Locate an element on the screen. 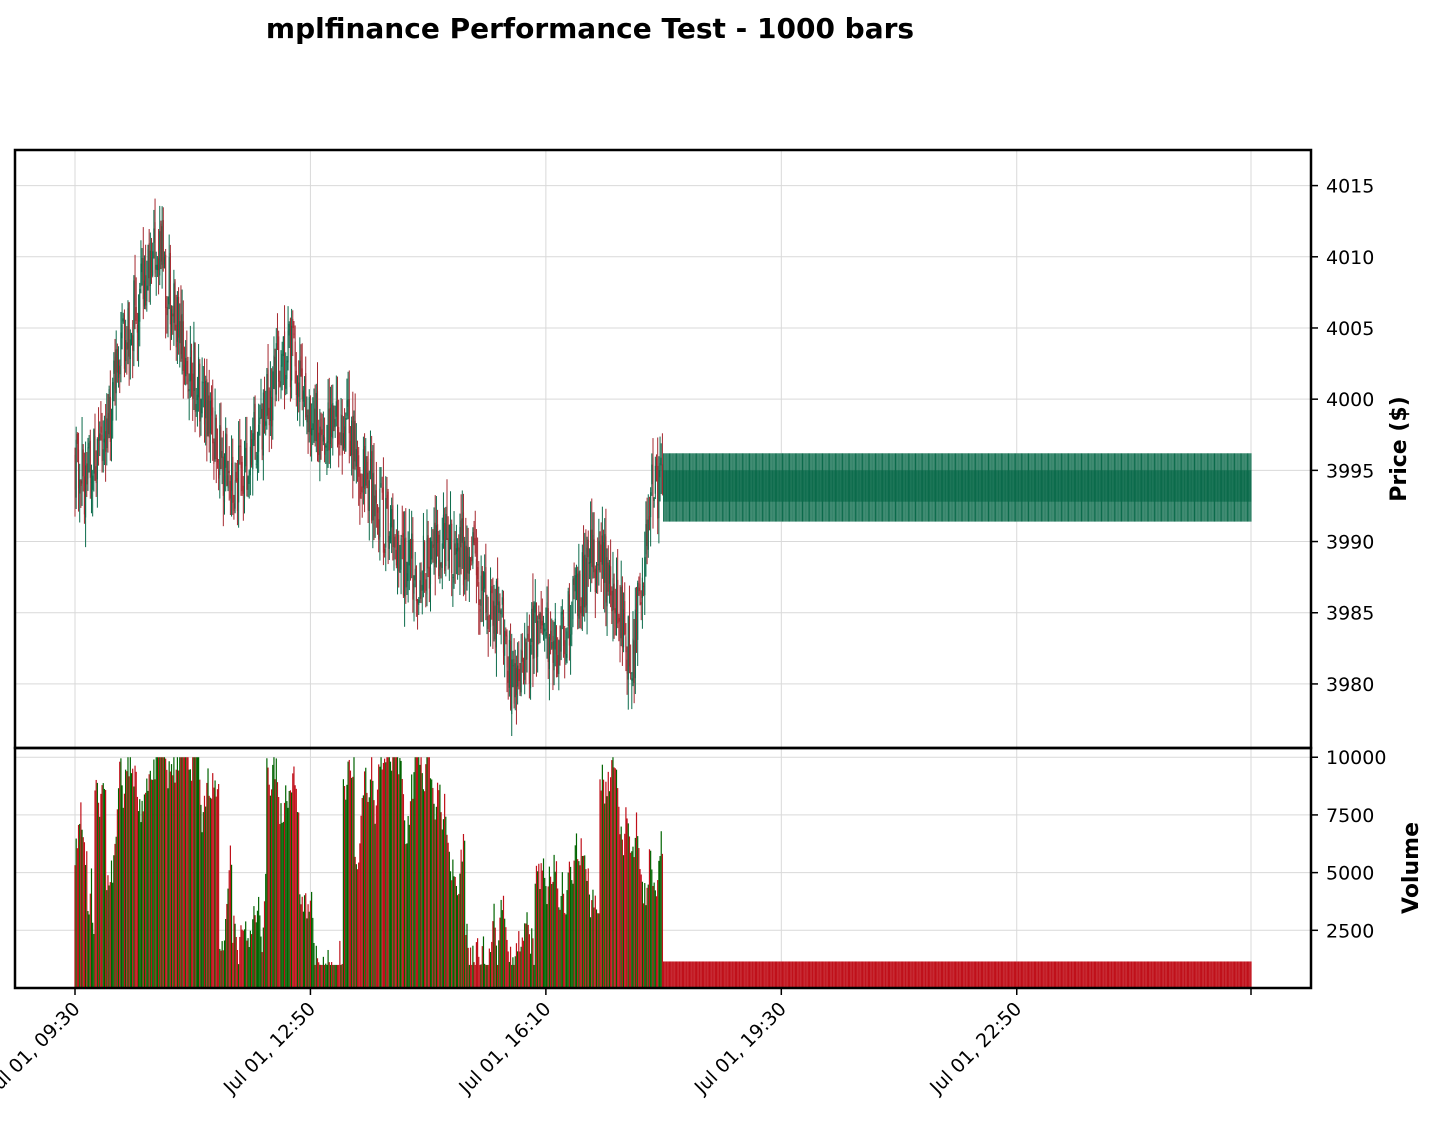  volume-y-axis-label: Volume is located at coordinates (1411, 868).